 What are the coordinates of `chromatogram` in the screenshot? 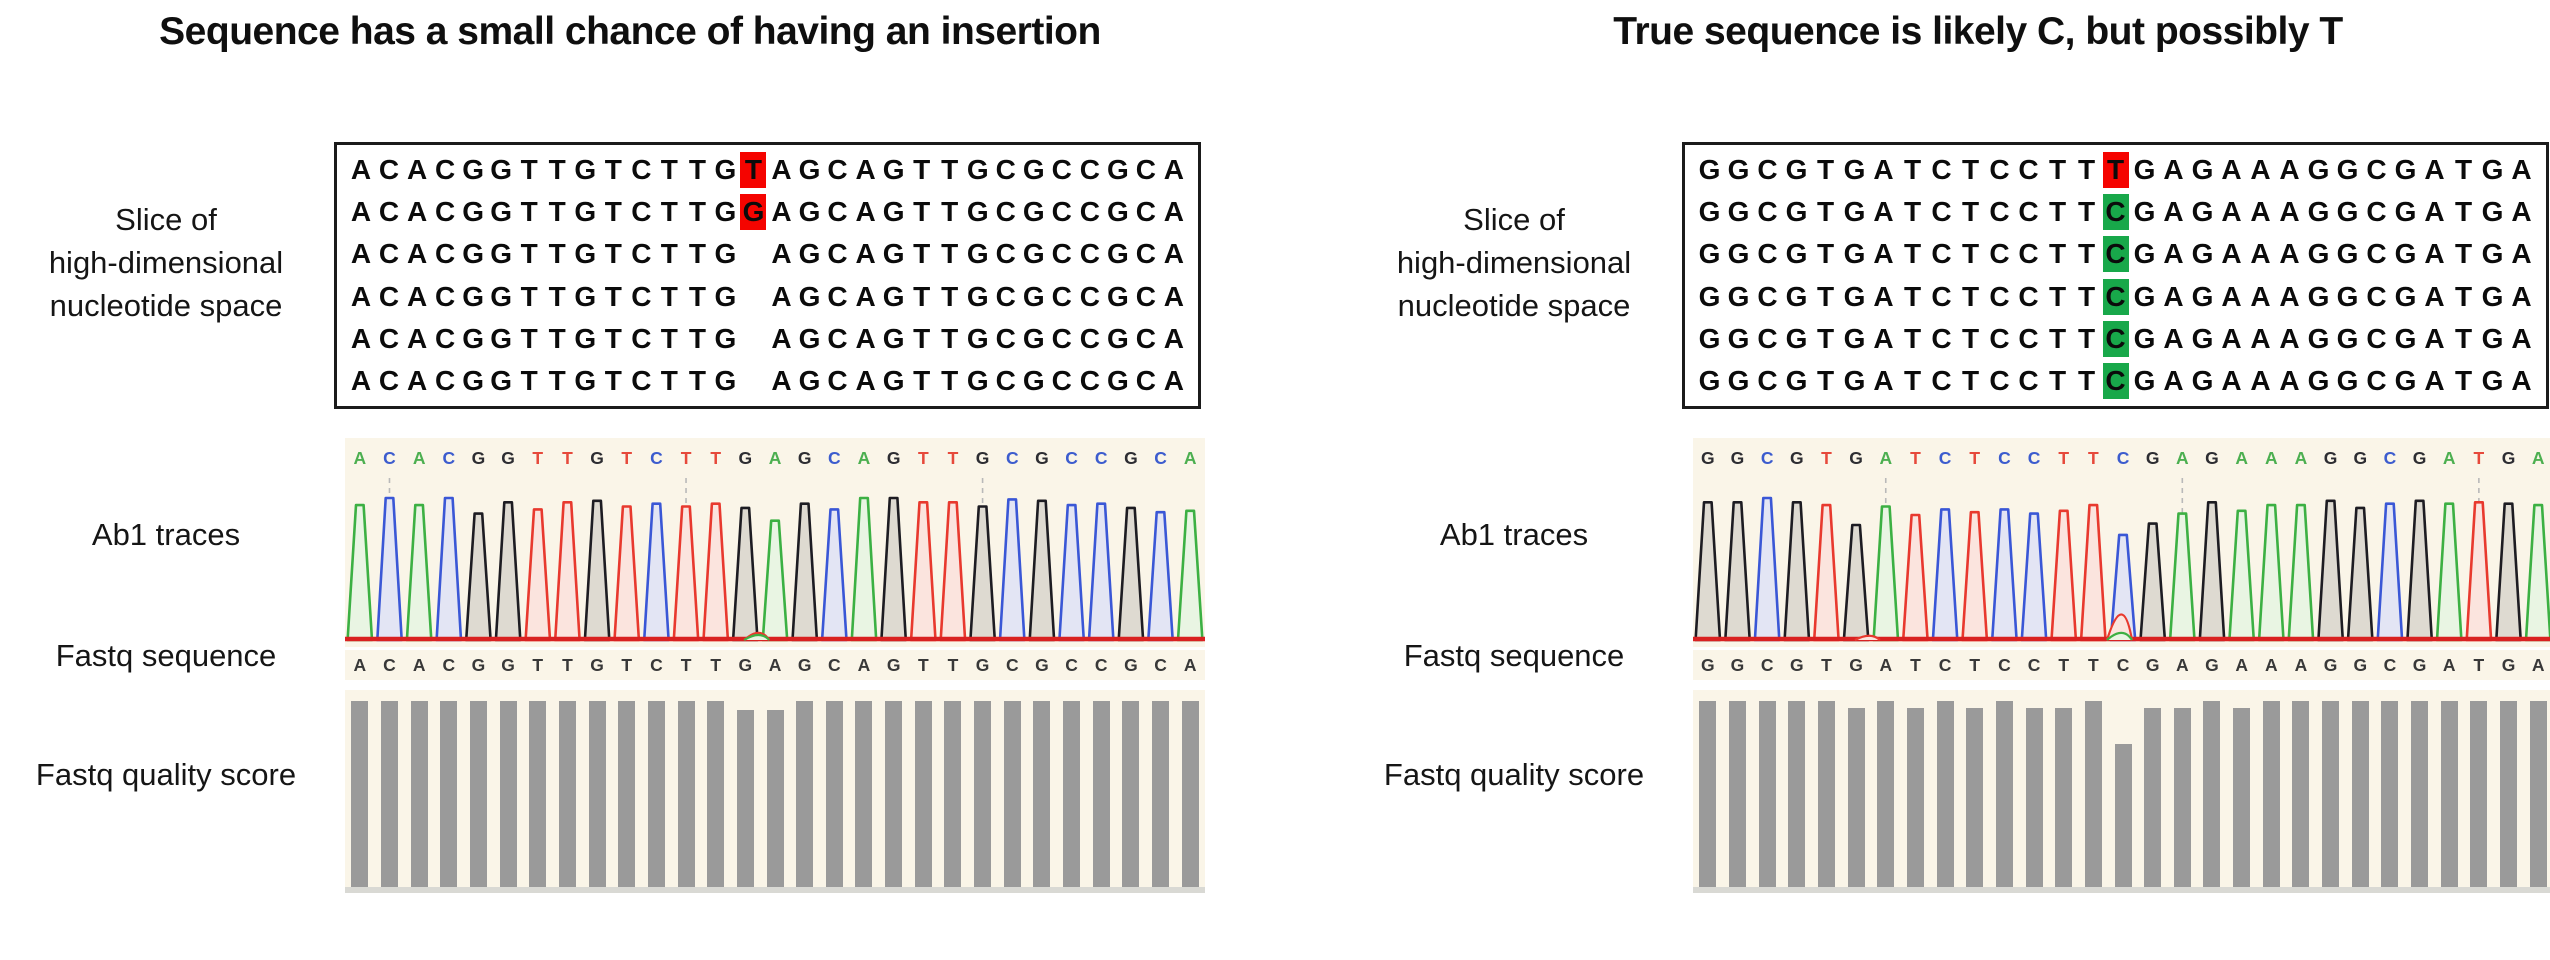 It's located at (775, 560).